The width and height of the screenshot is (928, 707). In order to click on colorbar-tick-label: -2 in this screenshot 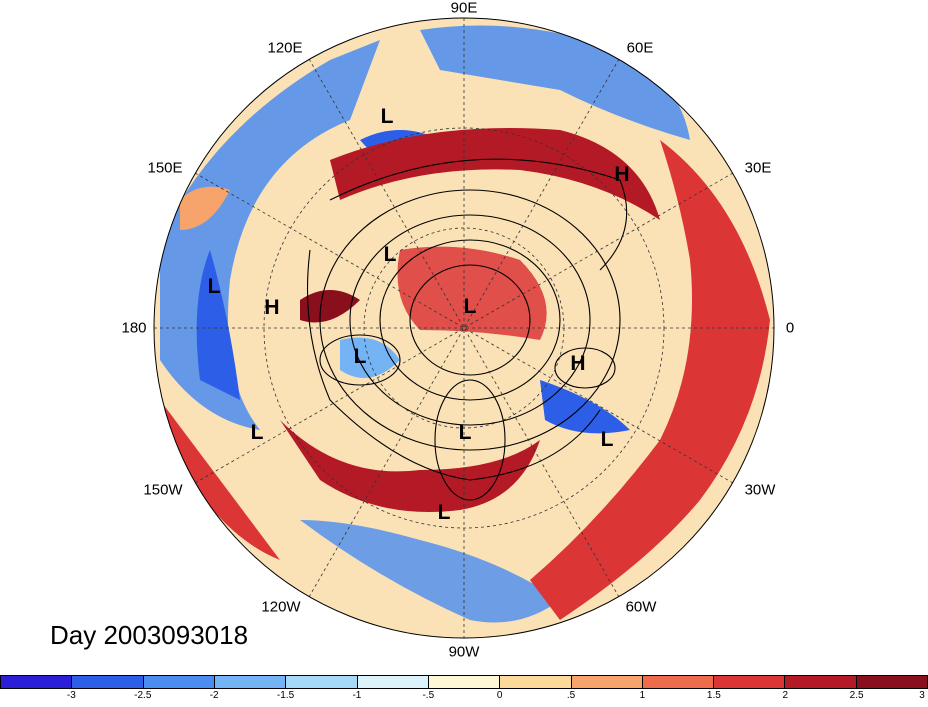, I will do `click(214, 695)`.